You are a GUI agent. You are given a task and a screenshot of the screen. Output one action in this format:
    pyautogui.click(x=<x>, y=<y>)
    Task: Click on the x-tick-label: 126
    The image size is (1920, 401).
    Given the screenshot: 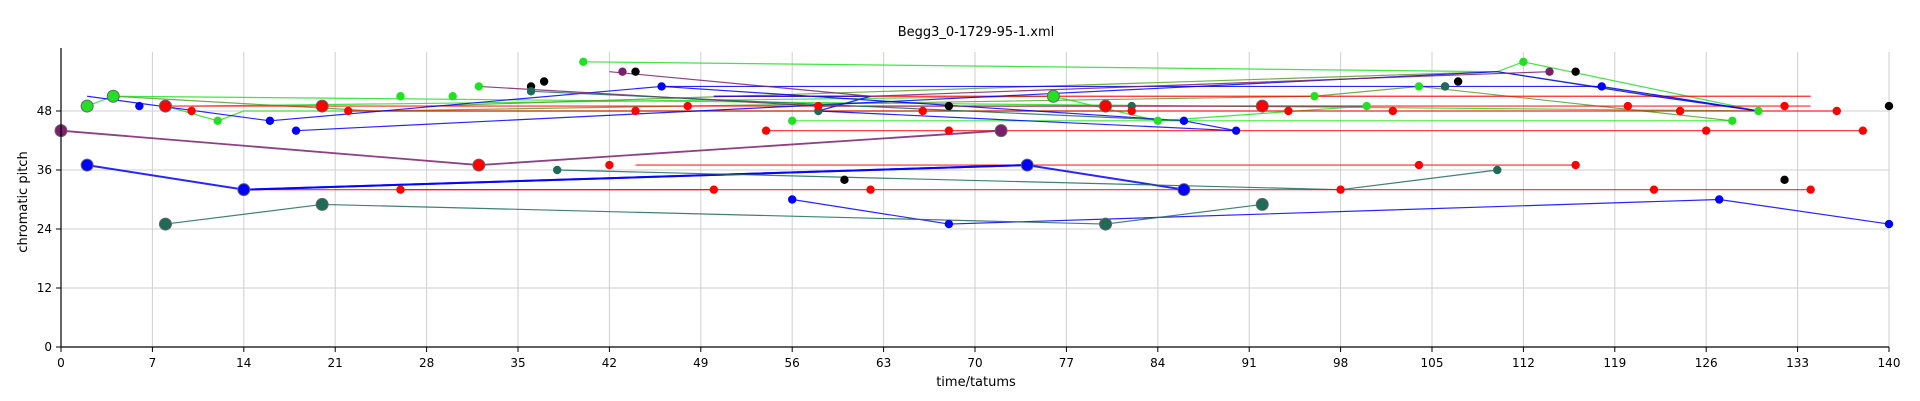 What is the action you would take?
    pyautogui.click(x=1706, y=363)
    